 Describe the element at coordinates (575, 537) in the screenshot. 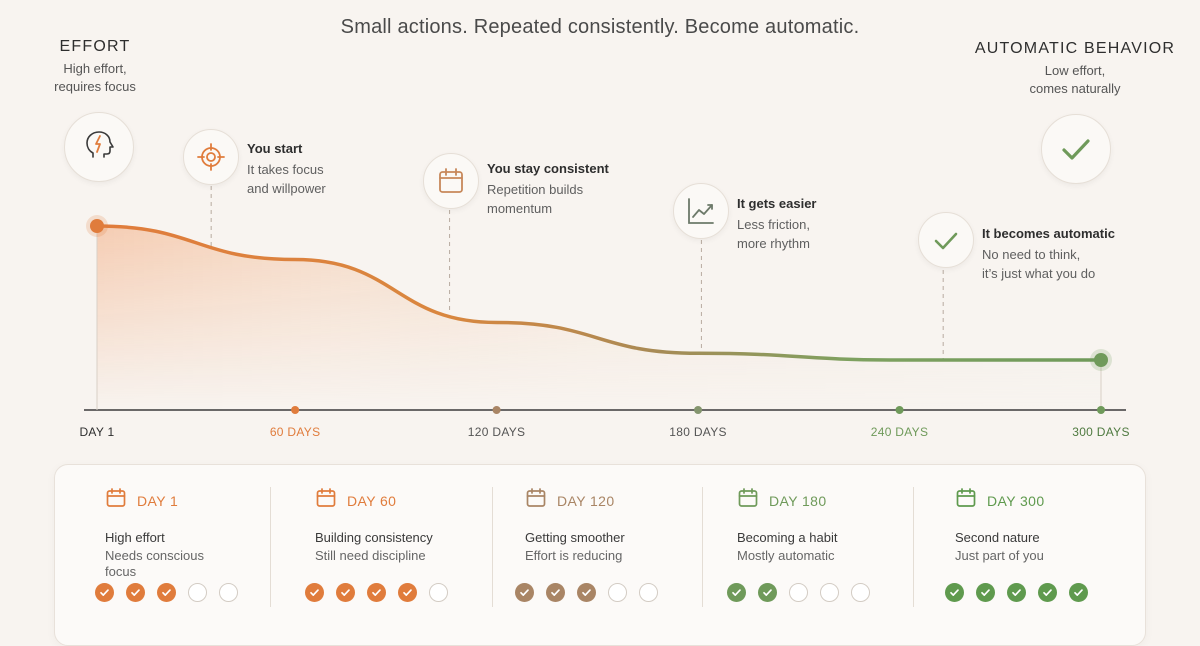

I see `stage-line1: Getting smoother` at that location.